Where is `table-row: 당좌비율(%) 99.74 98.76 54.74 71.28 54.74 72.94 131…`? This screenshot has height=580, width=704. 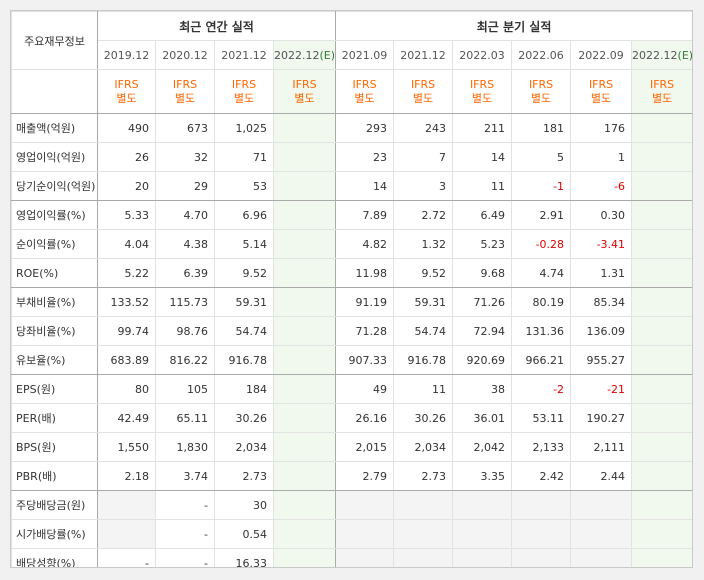
table-row: 당좌비율(%) 99.74 98.76 54.74 71.28 54.74 72.94 131… is located at coordinates (351, 331).